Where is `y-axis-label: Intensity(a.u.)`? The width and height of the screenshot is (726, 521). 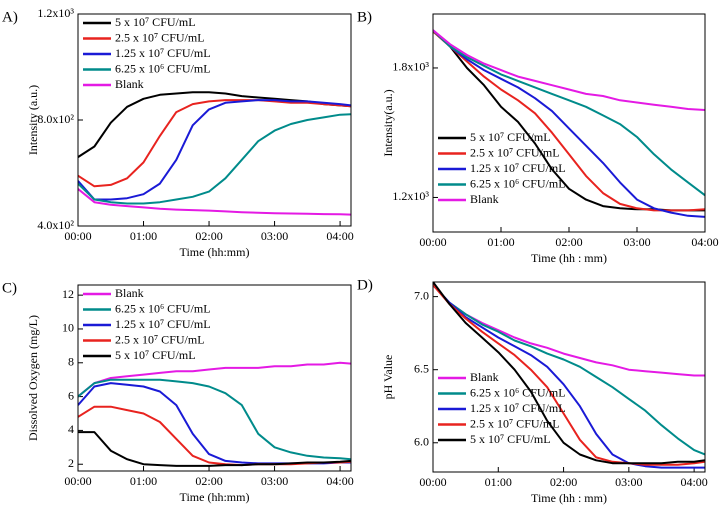
y-axis-label: Intensity(a.u.) is located at coordinates (388, 122).